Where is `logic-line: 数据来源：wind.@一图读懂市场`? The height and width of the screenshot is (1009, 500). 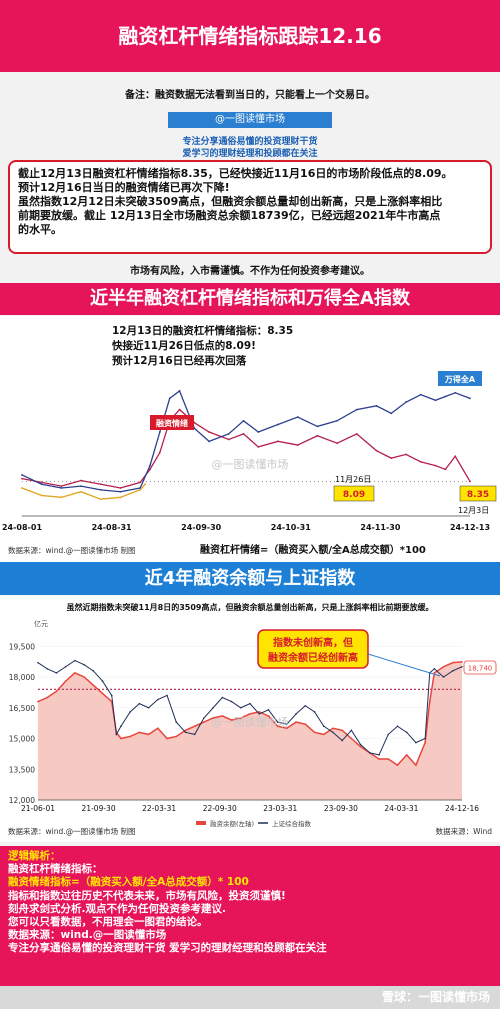 logic-line: 数据来源：wind.@一图读懂市场 is located at coordinates (87, 935).